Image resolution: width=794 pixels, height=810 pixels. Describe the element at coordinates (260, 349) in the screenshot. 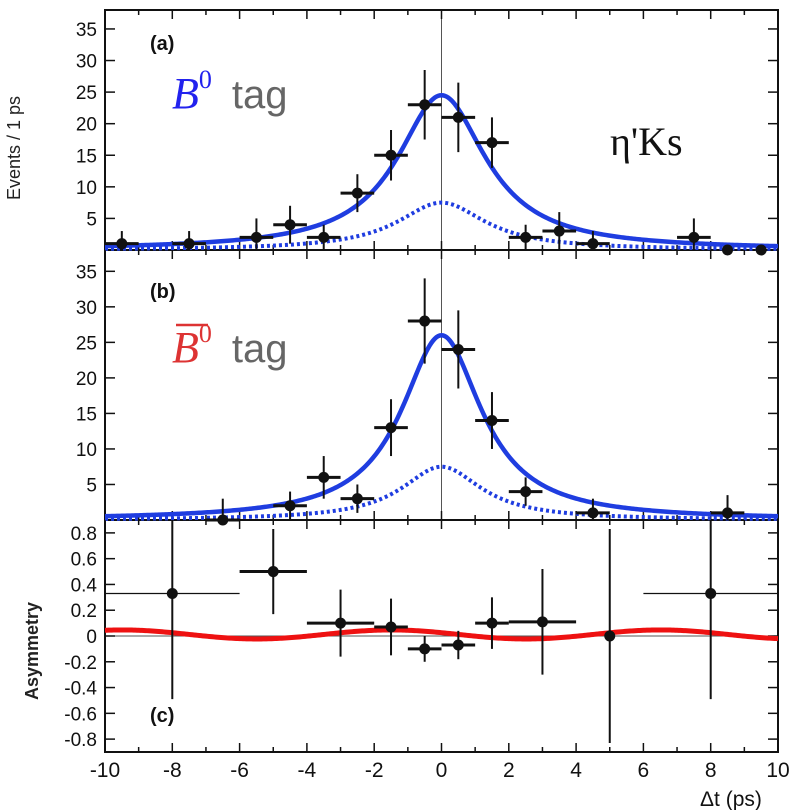

I see `panel-b-tag-text: tag` at that location.